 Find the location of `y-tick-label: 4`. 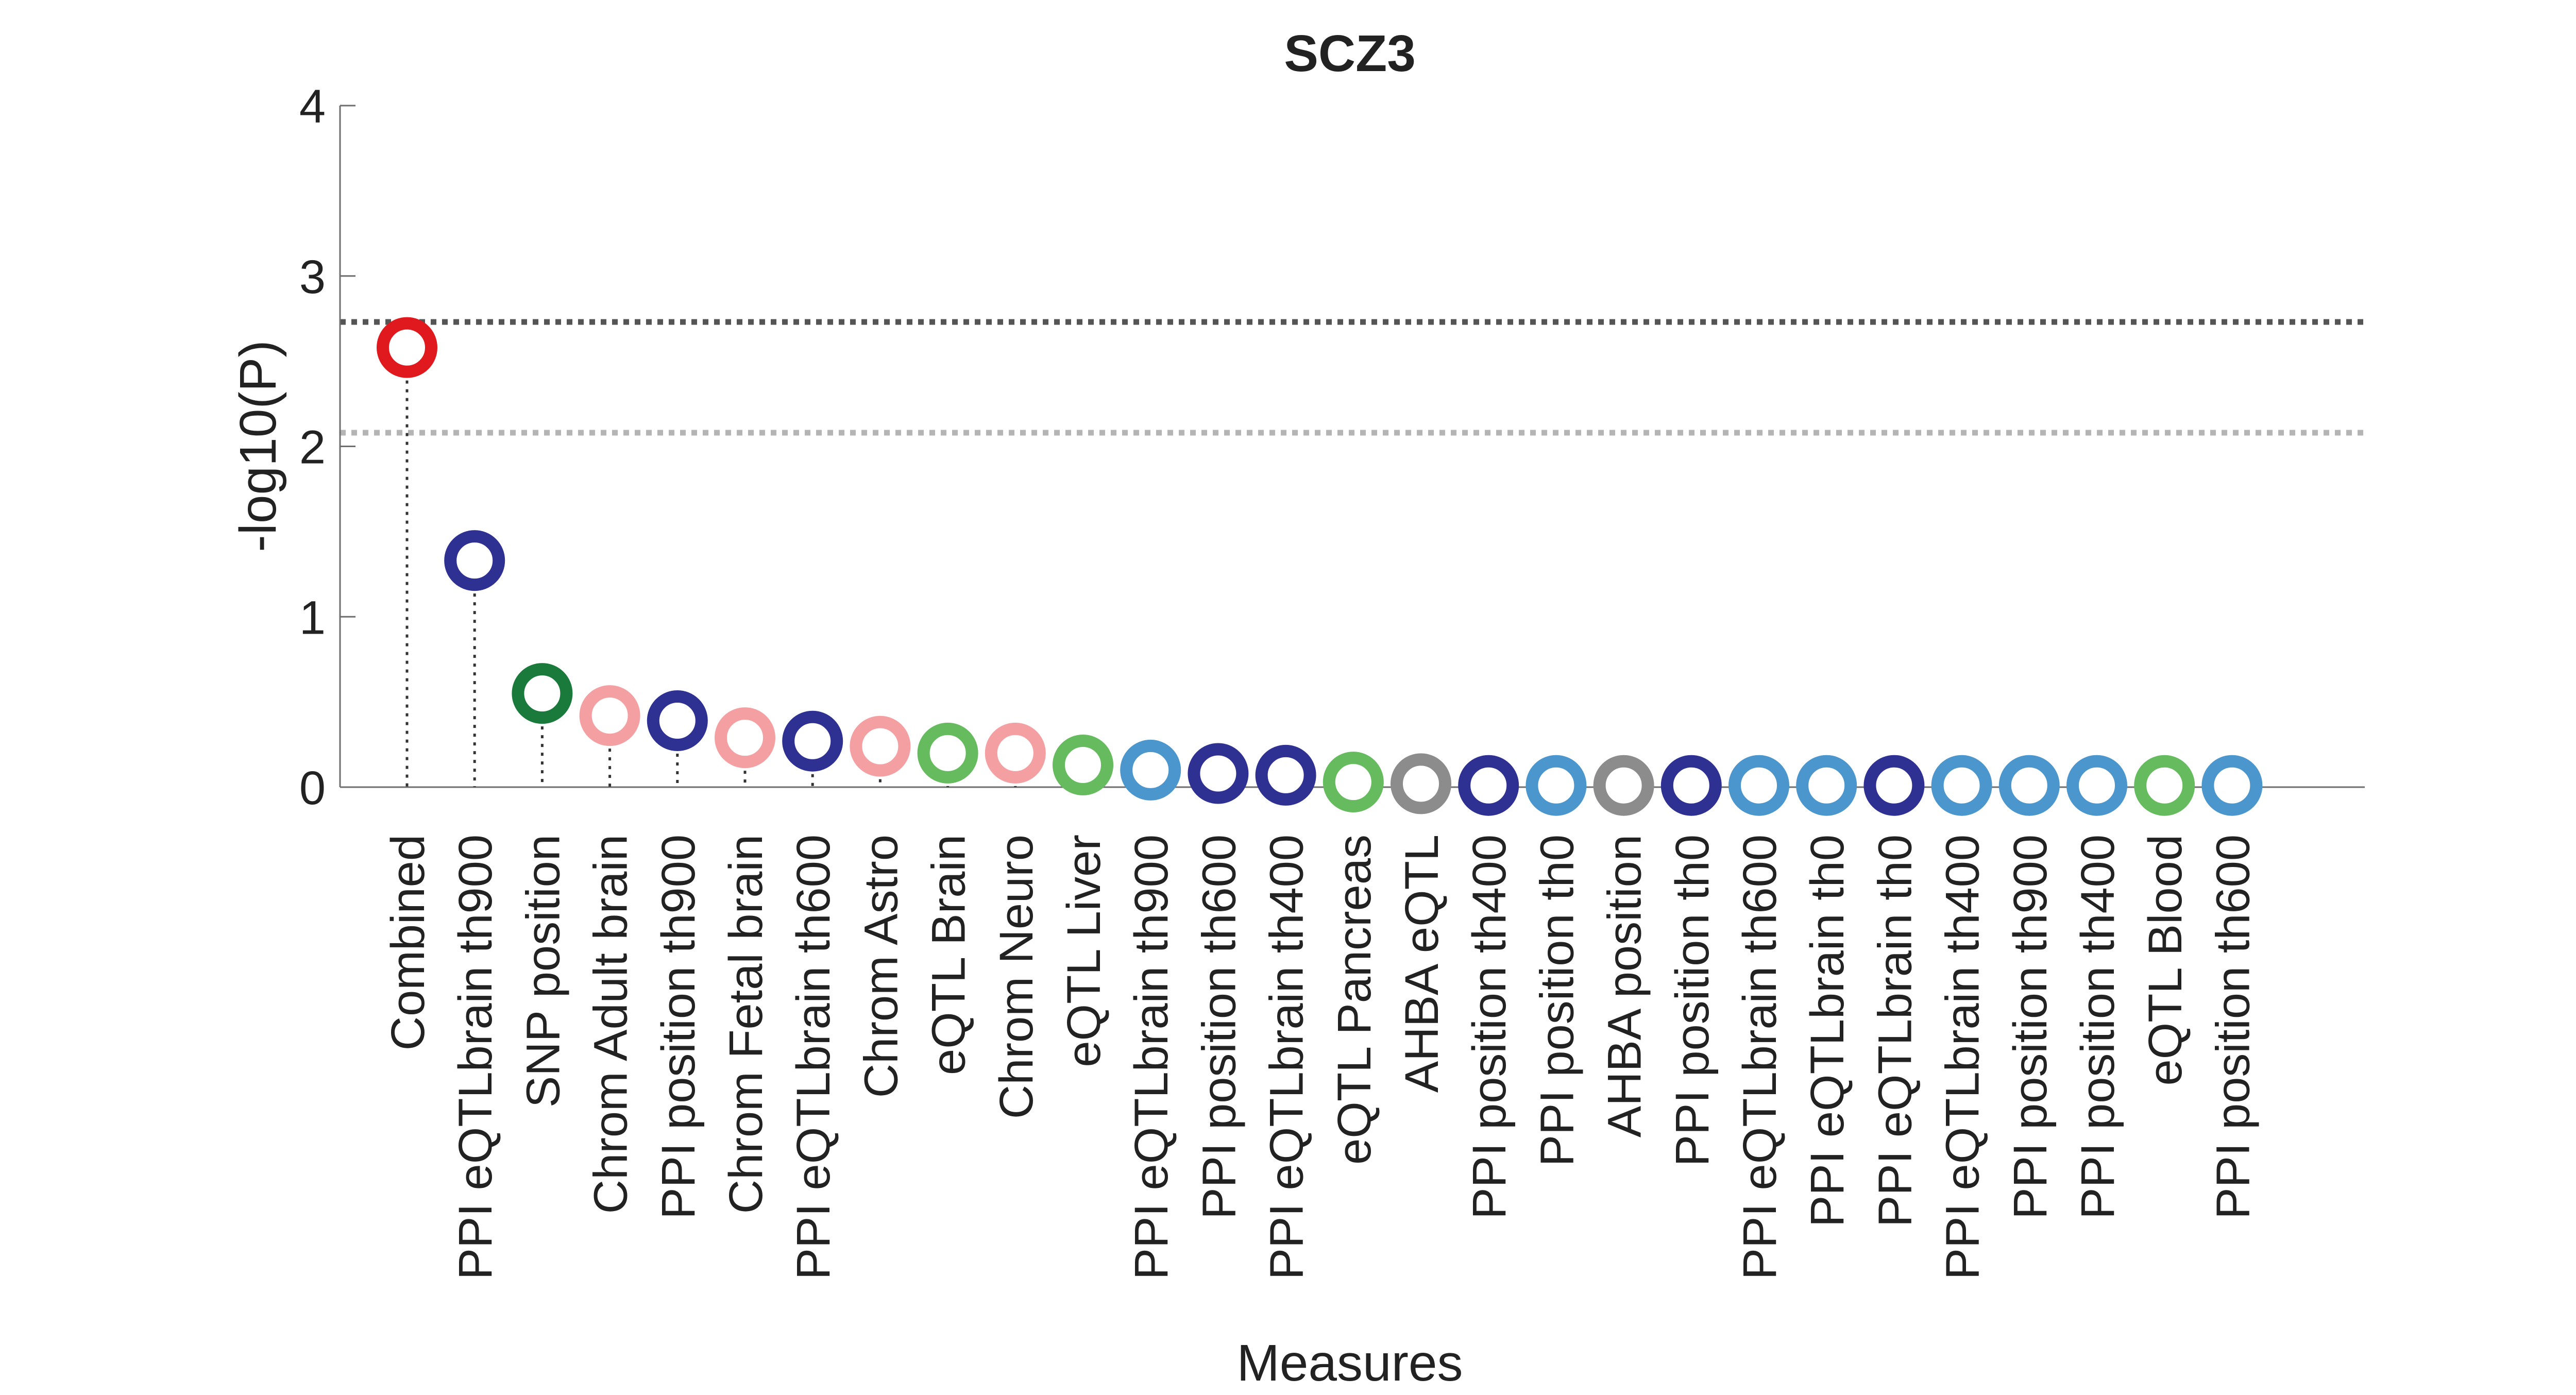

y-tick-label: 4 is located at coordinates (312, 106).